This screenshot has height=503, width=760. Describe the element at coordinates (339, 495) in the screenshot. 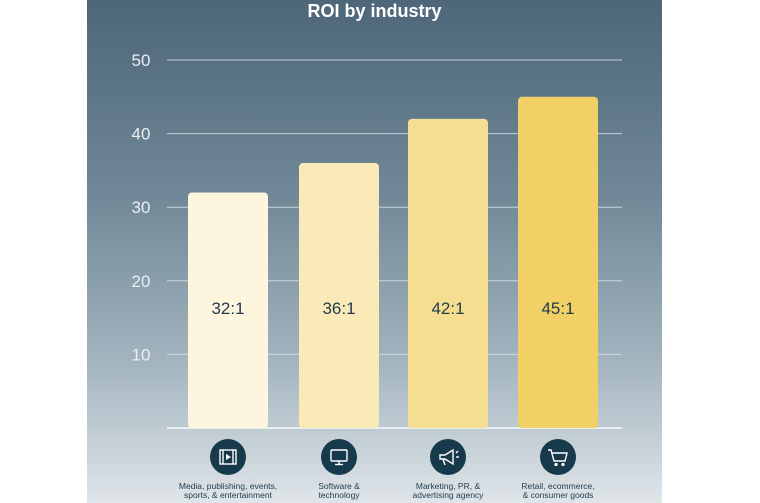

I see `category-label: technology` at that location.